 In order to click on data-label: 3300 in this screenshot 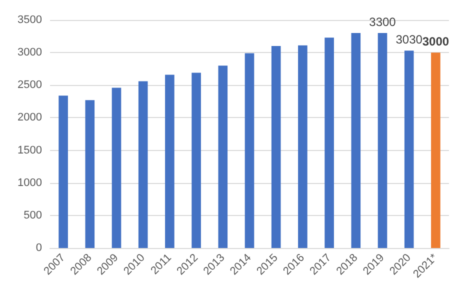, I will do `click(382, 22)`.